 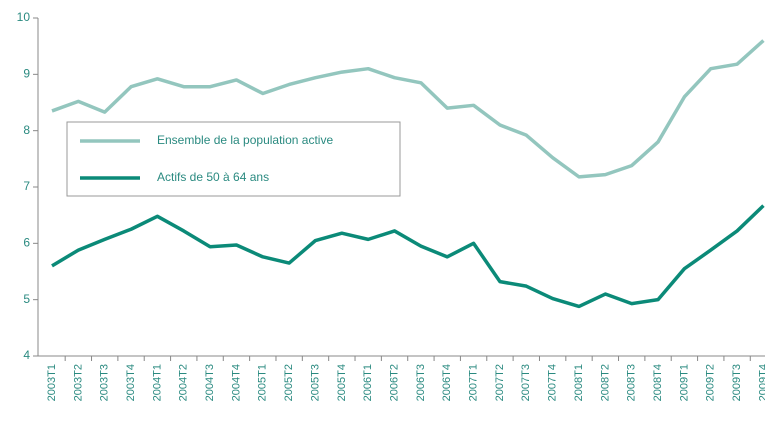 I want to click on y-tick-label: 8, so click(x=26, y=130).